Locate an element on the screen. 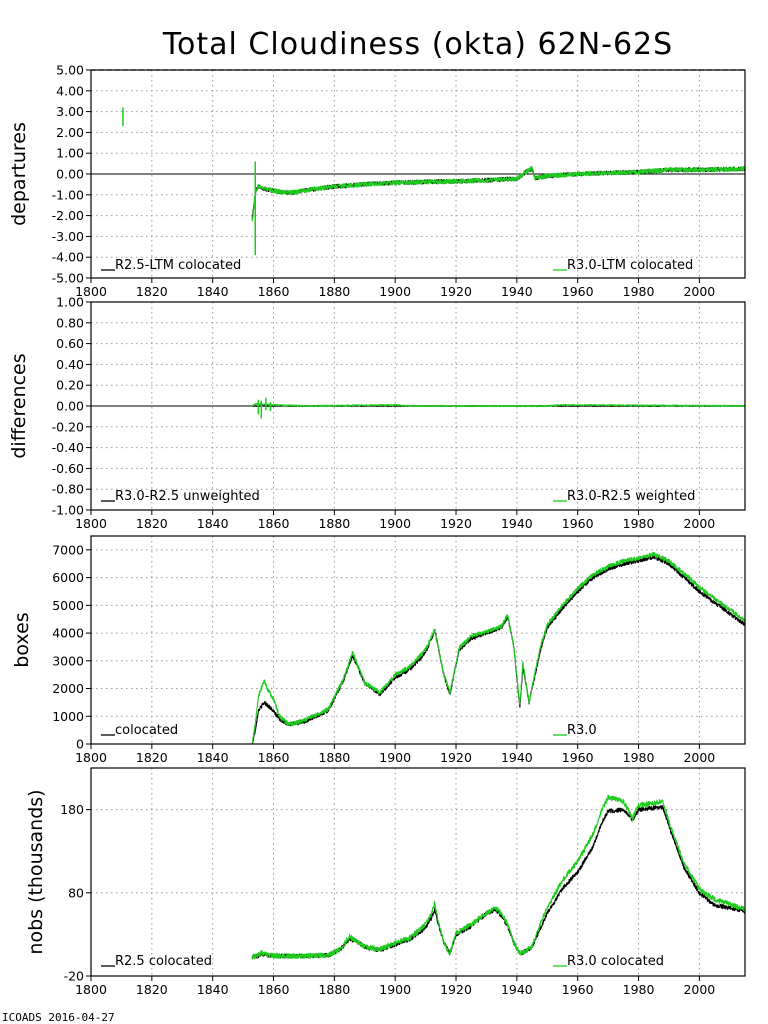  y-tick-label: 4.00 is located at coordinates (70, 90).